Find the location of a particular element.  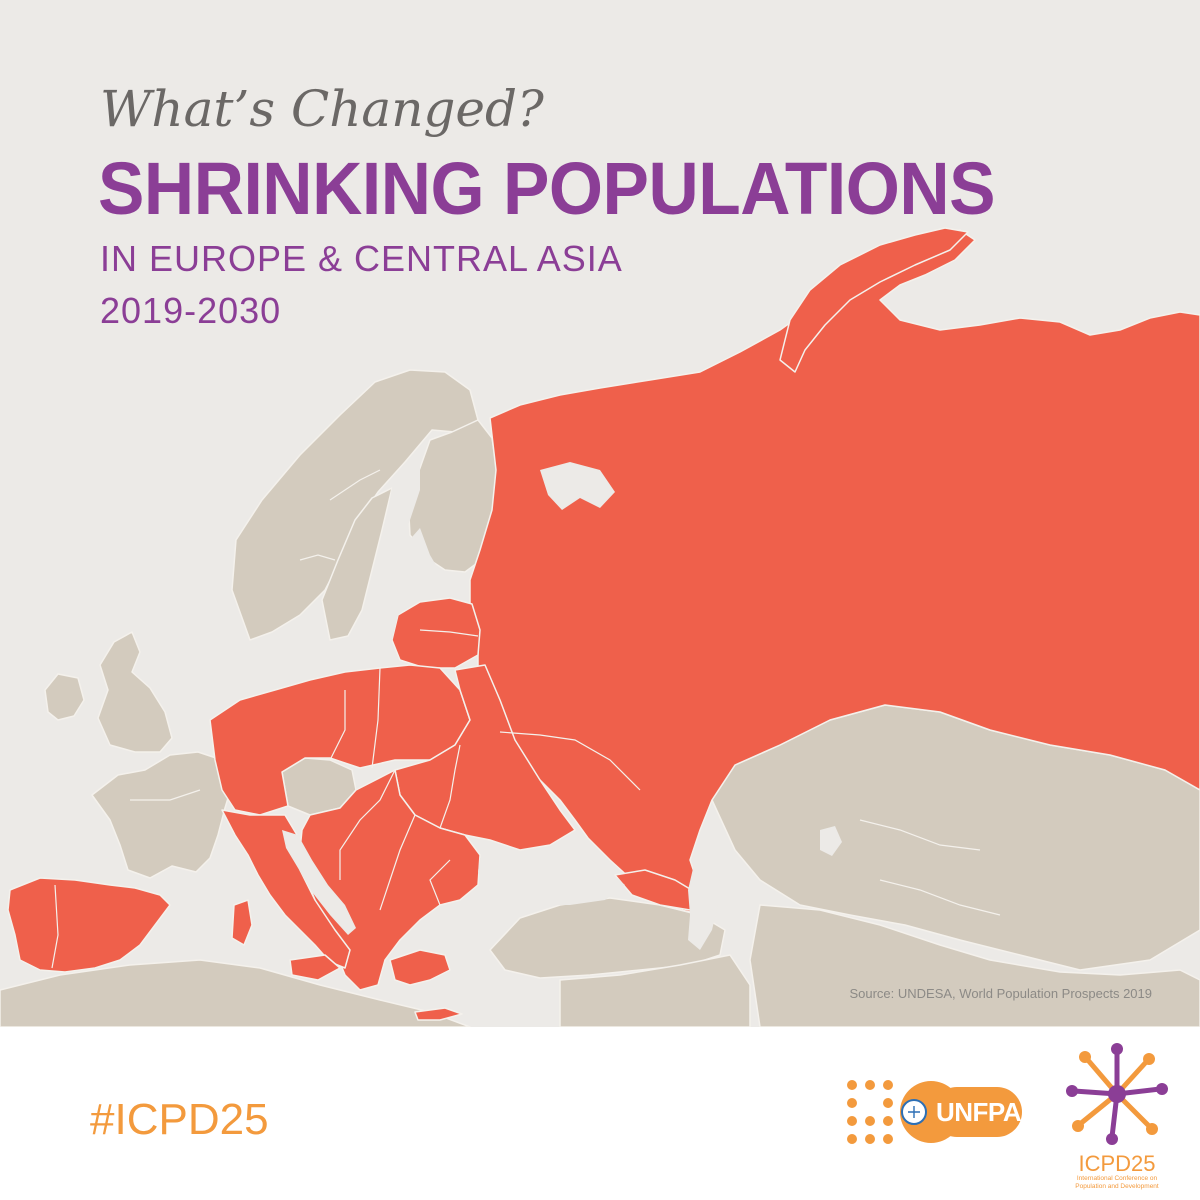

year-range: 2019-2030 is located at coordinates (191, 310).